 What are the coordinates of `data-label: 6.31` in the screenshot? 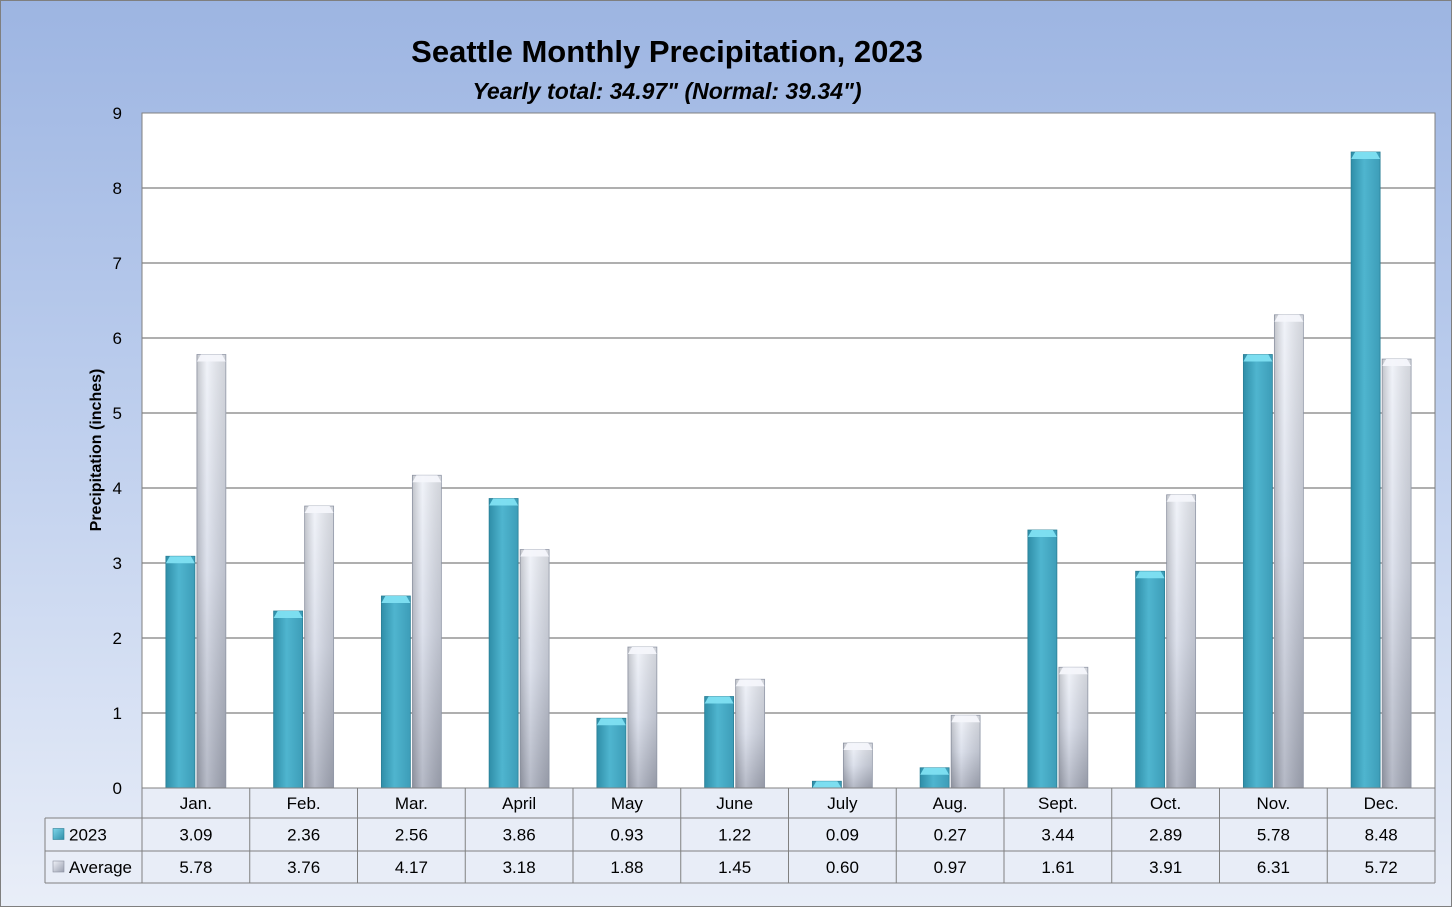 It's located at (1273, 867).